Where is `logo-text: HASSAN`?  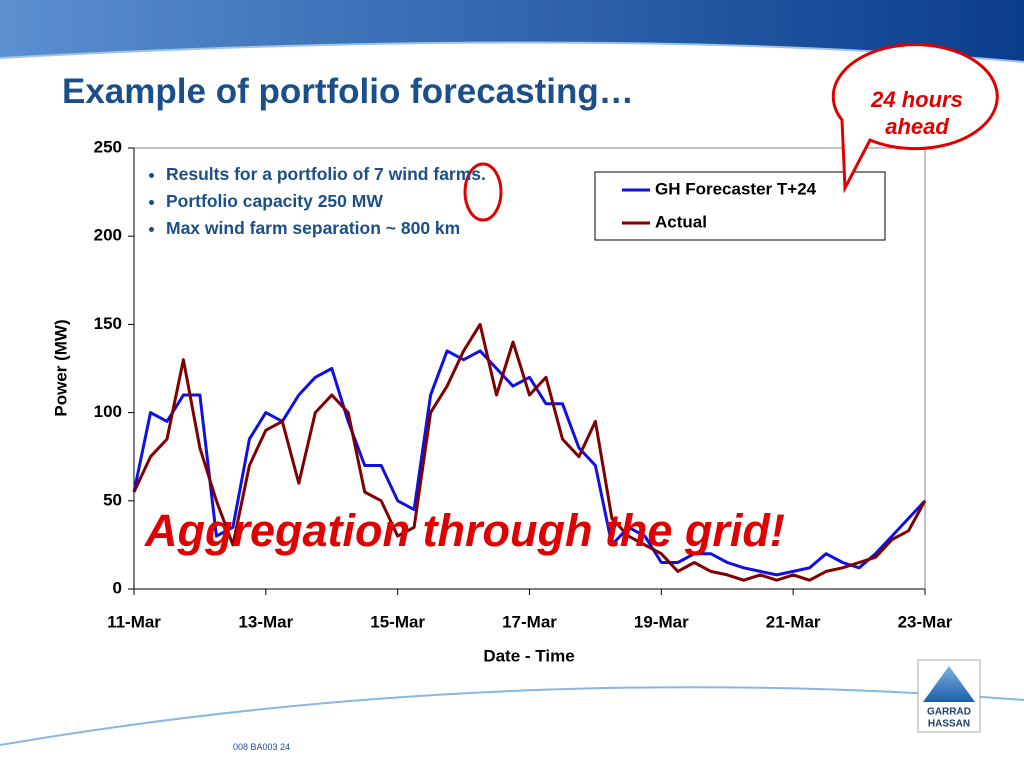
logo-text: HASSAN is located at coordinates (949, 724).